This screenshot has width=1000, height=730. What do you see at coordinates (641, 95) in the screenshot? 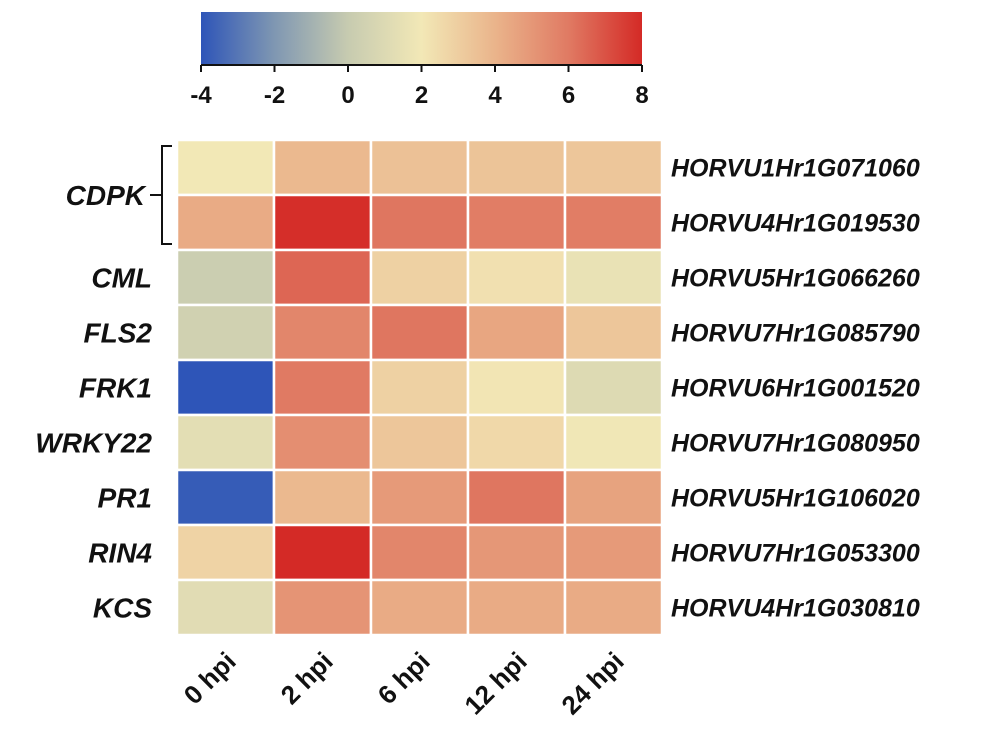
I see `colorbar-tick-label: 8` at bounding box center [641, 95].